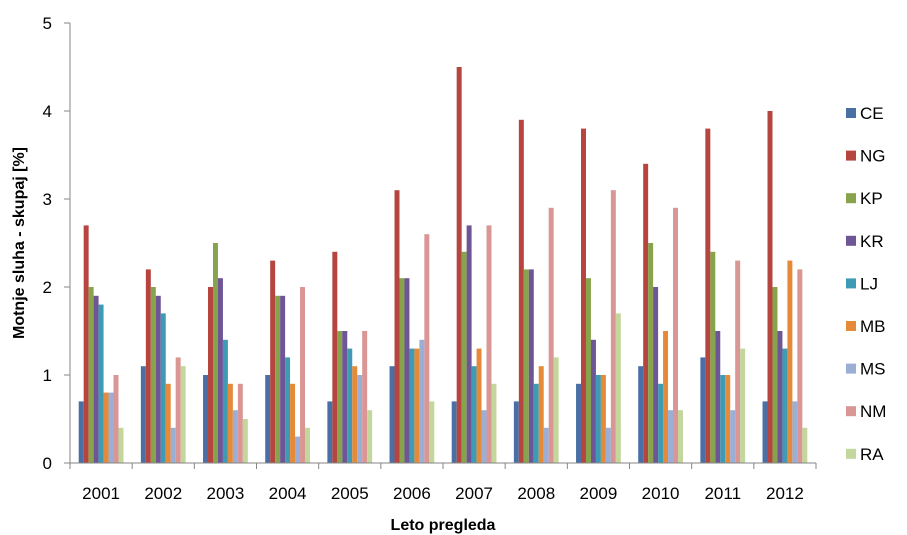  What do you see at coordinates (641, 414) in the screenshot?
I see `bar-ce-2010` at bounding box center [641, 414].